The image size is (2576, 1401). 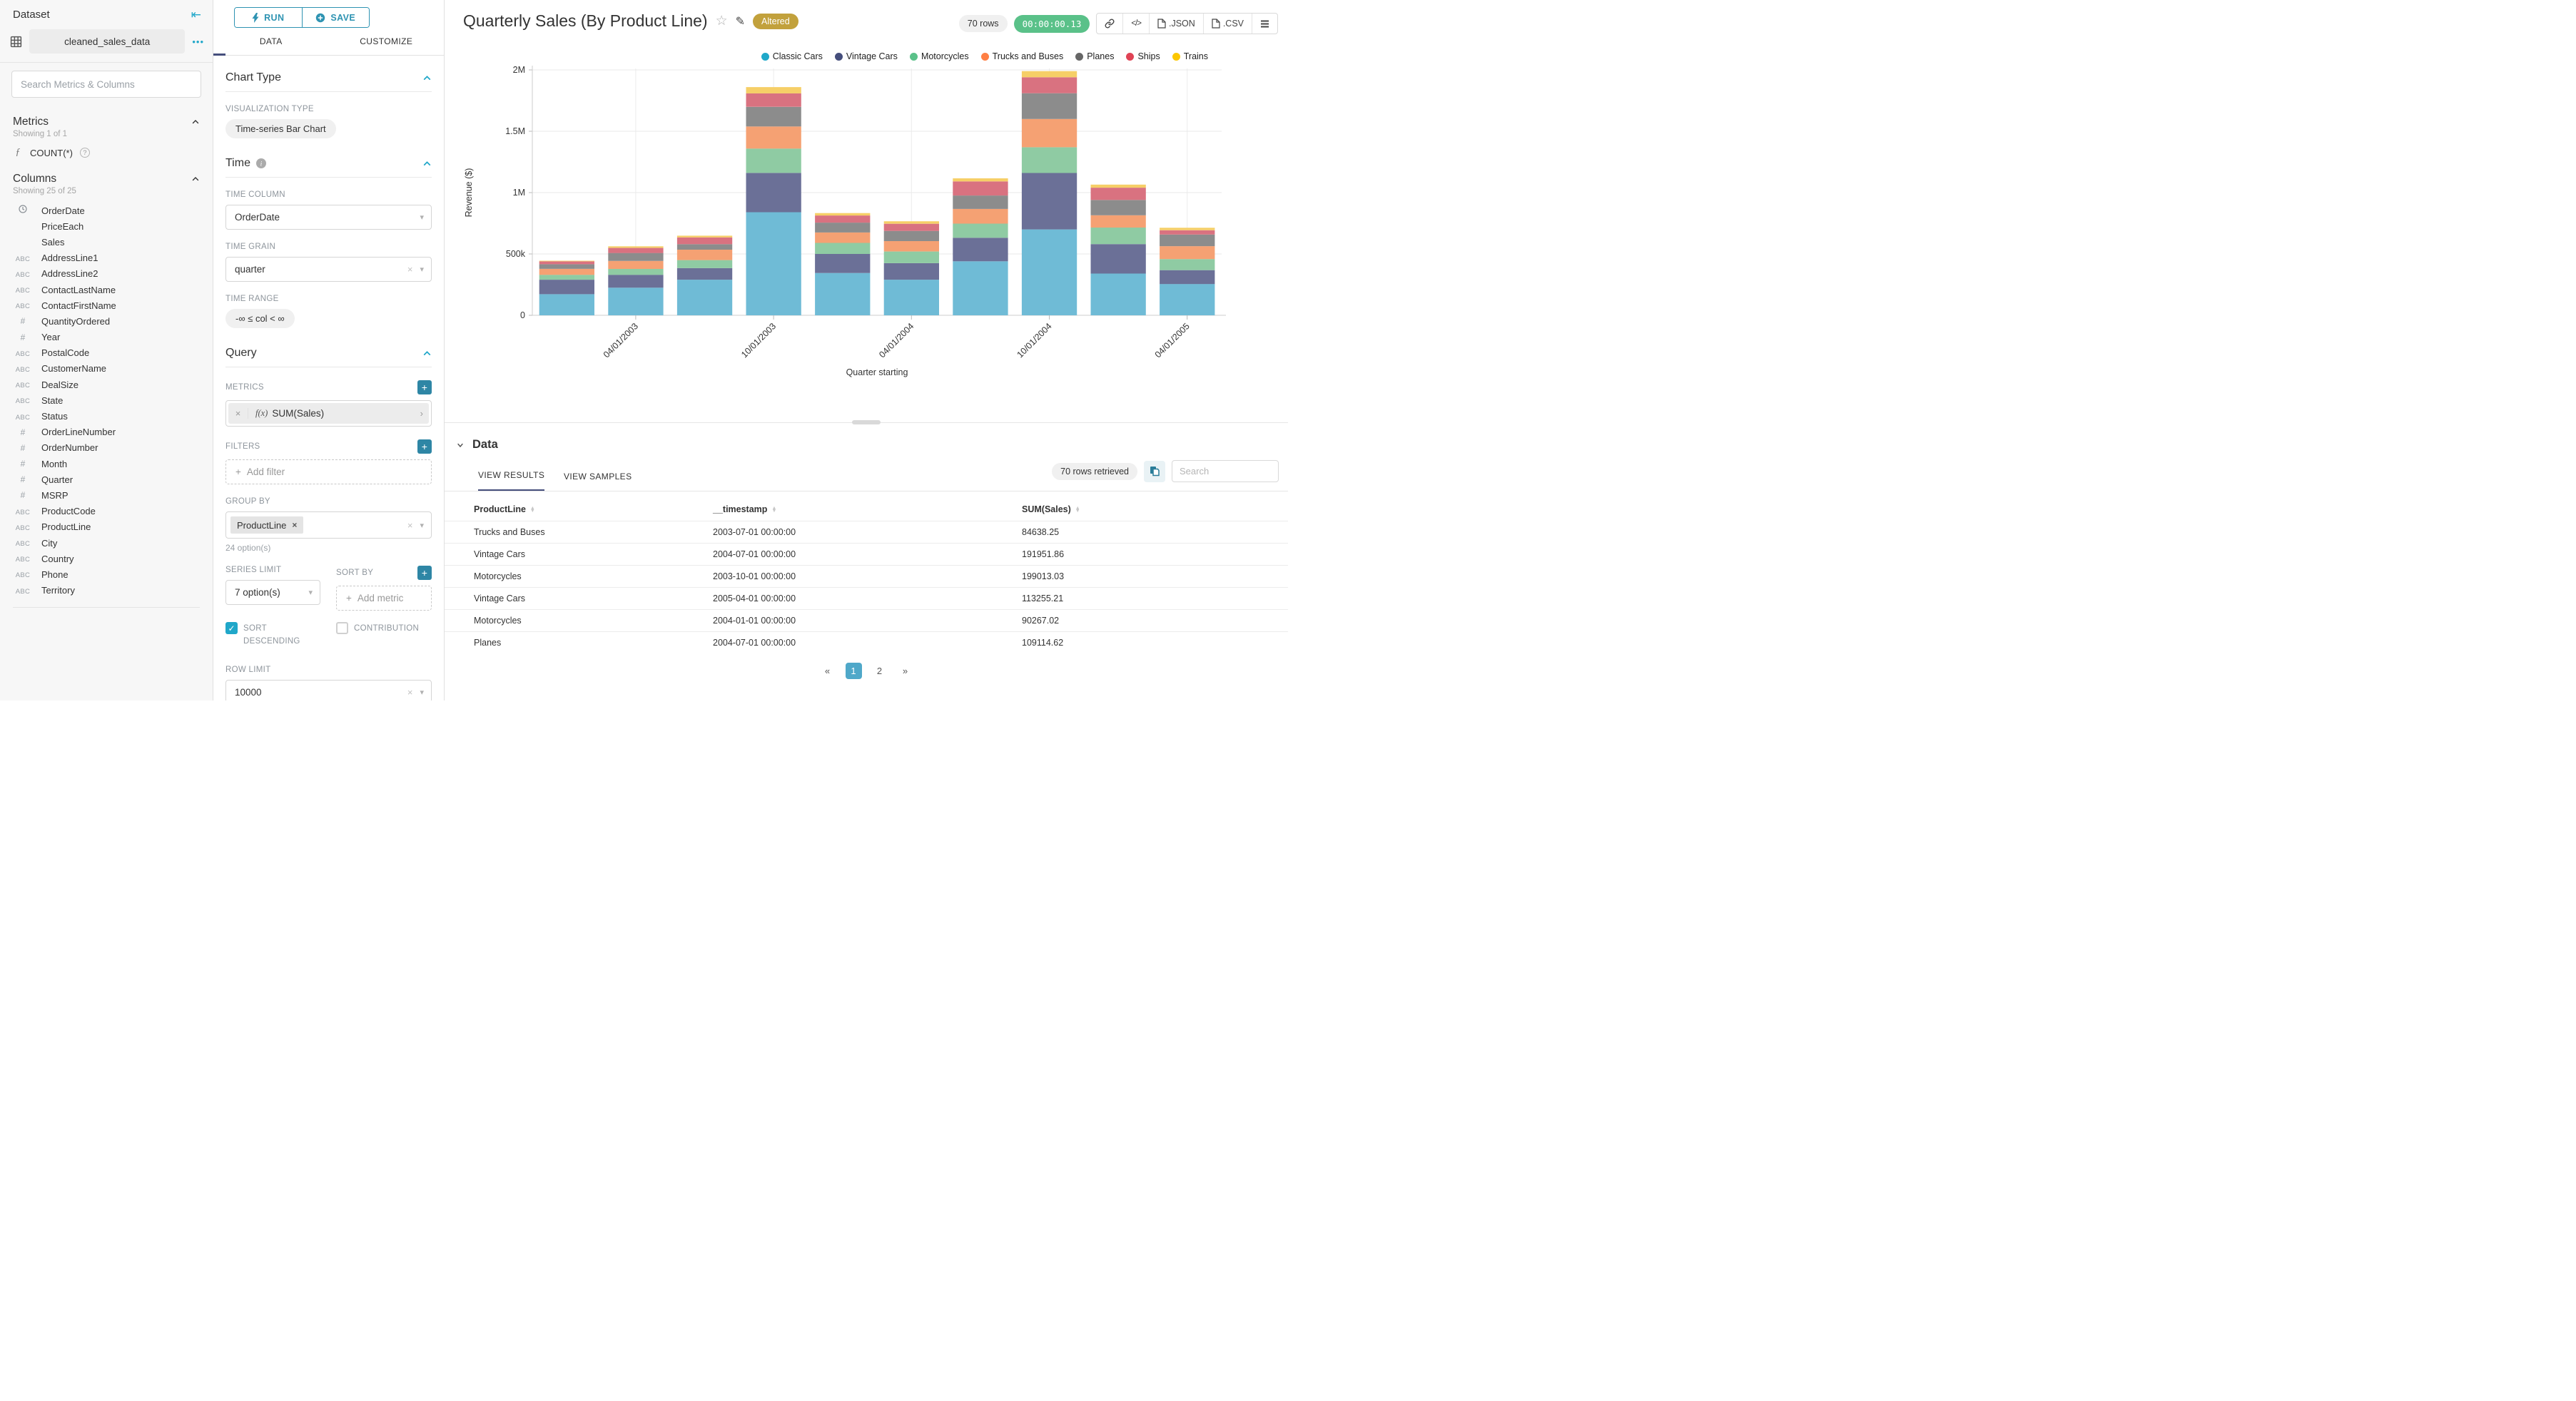 I want to click on table-row: Motorcycles 2004-01-01 00:00:00 90267.02, so click(x=866, y=620).